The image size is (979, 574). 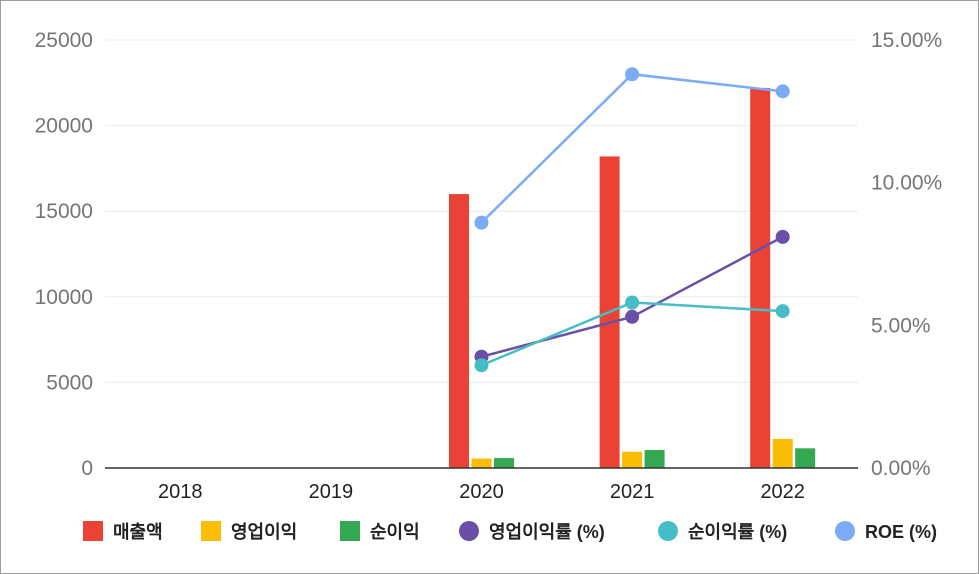 I want to click on legend-label: 순이익, so click(x=395, y=532).